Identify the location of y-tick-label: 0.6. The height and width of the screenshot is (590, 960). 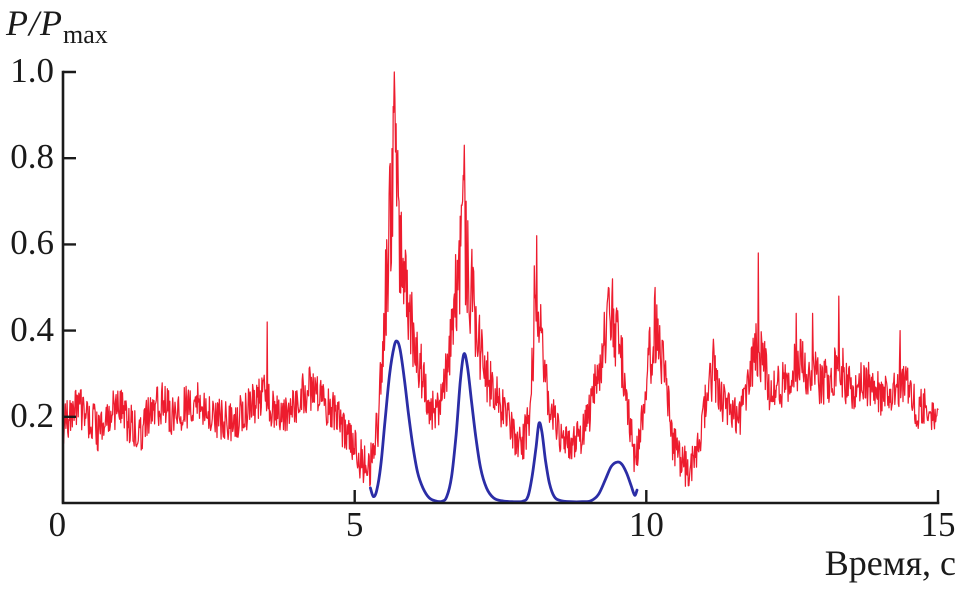
(32, 243).